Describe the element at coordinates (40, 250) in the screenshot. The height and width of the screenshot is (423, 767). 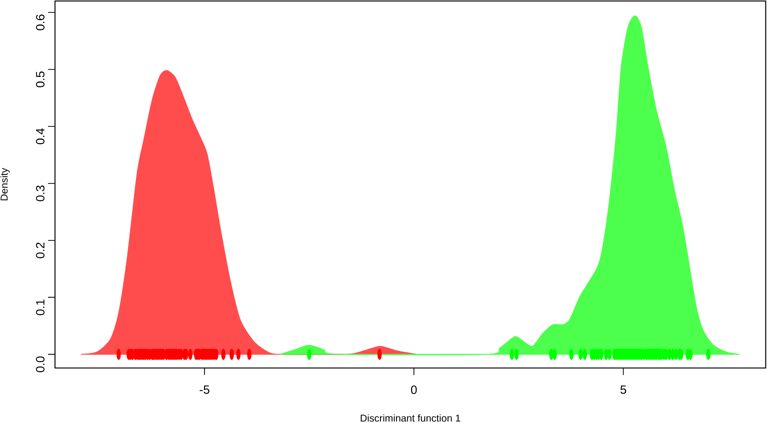
I see `y-tick-label: 0.2` at that location.